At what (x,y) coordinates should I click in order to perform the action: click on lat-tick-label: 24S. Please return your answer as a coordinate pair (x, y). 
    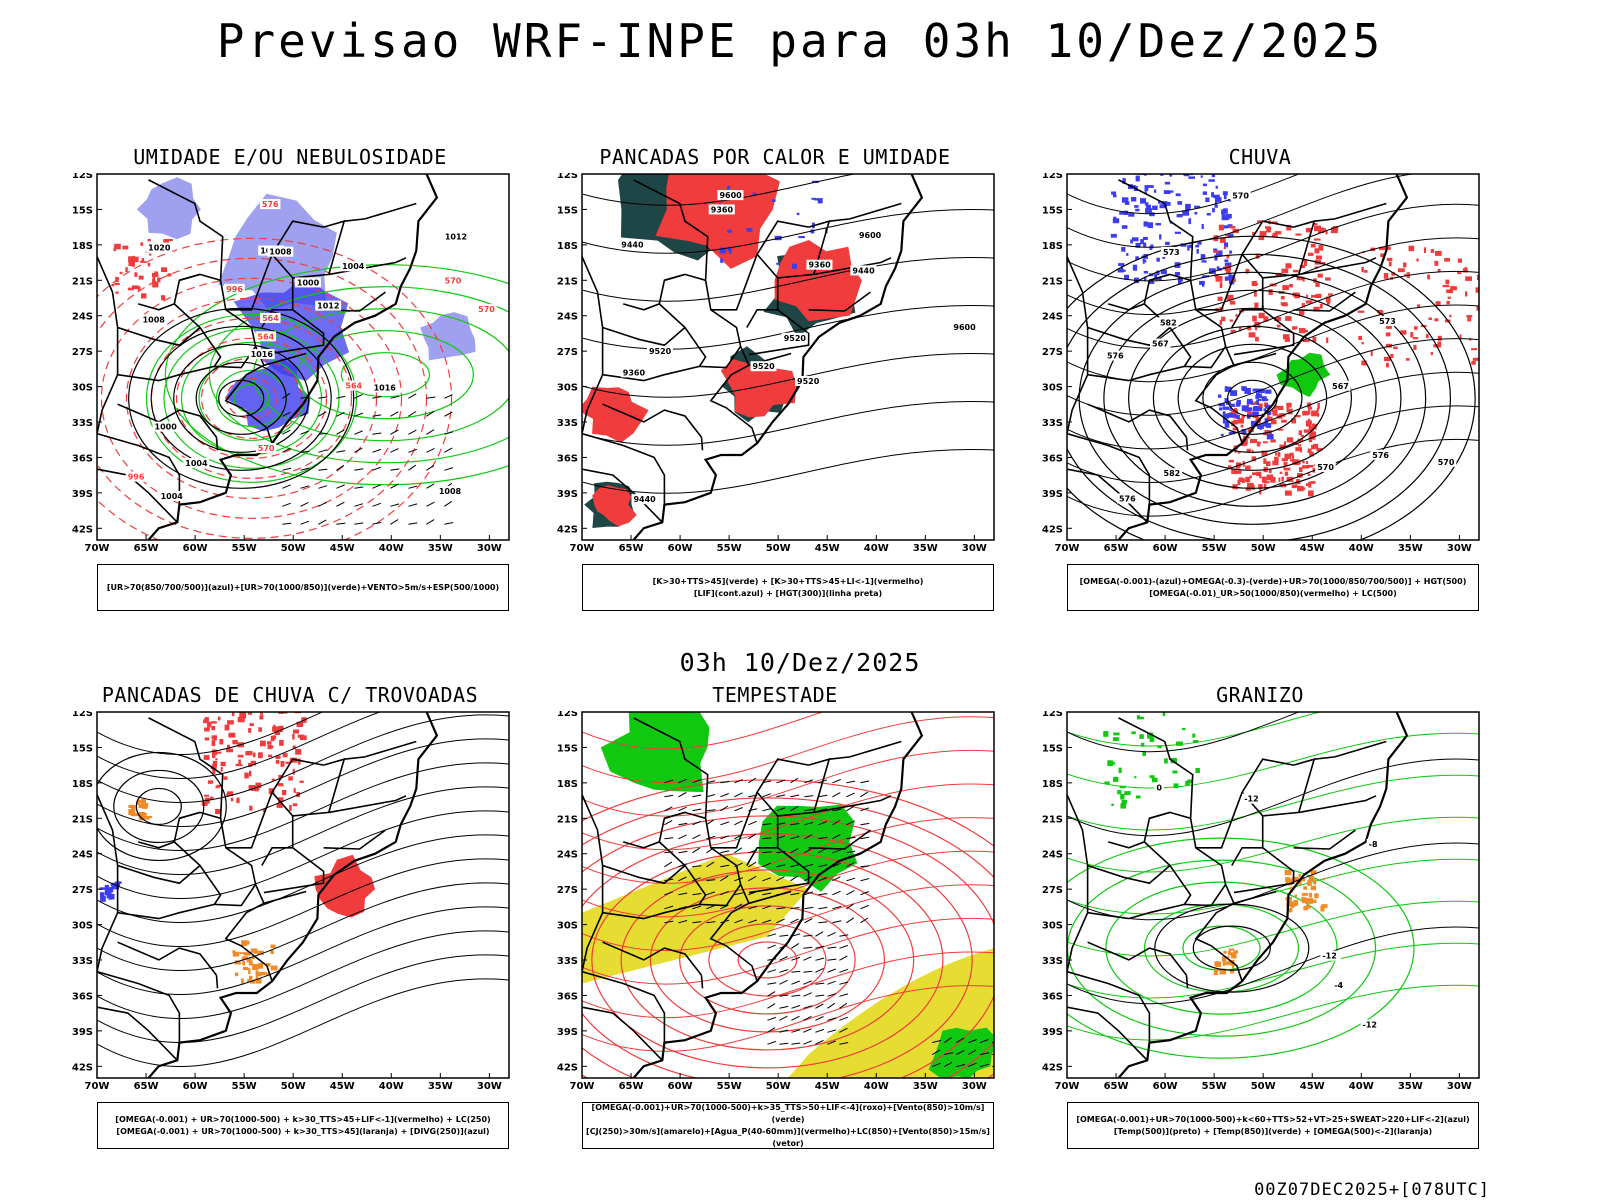
    Looking at the image, I should click on (1052, 317).